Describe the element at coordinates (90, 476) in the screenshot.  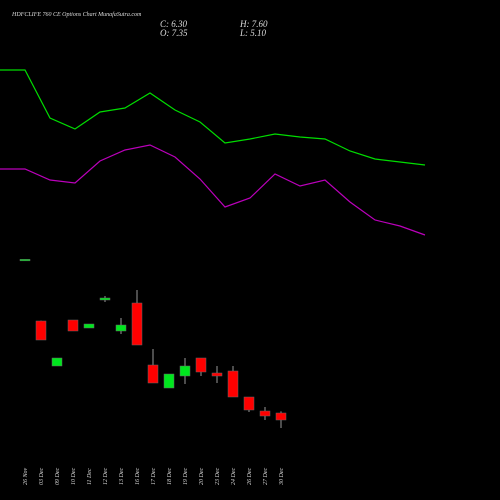
I see `x-tick-label: 11 Dec` at that location.